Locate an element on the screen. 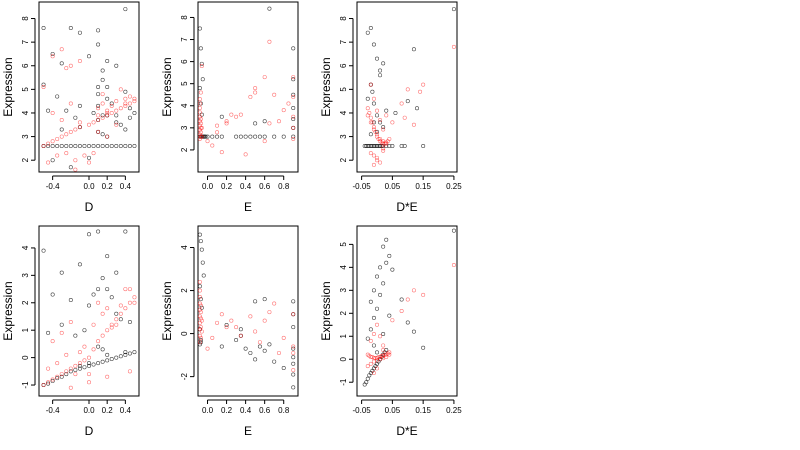 This screenshot has width=800, height=450. y-tick-label: -1 is located at coordinates (343, 382).